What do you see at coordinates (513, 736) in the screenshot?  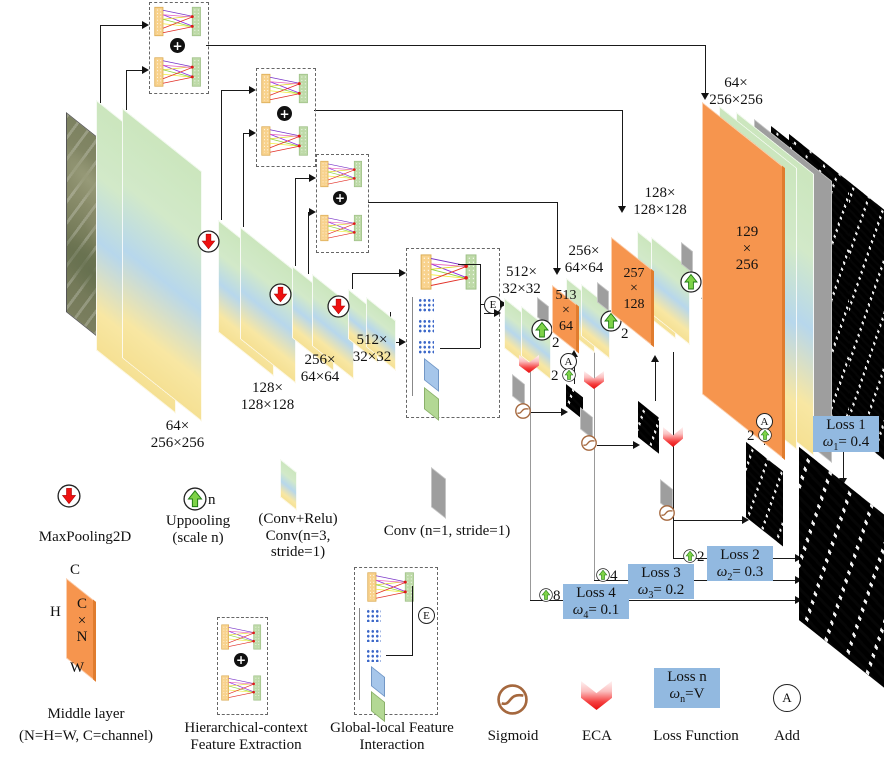 I see `legend-sigmoid-label: Sigmoid` at bounding box center [513, 736].